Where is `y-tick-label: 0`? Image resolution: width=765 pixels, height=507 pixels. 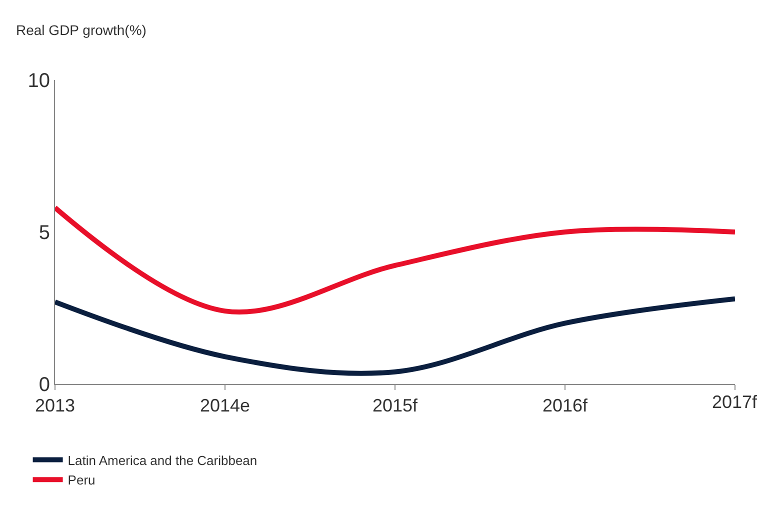 y-tick-label: 0 is located at coordinates (44, 385).